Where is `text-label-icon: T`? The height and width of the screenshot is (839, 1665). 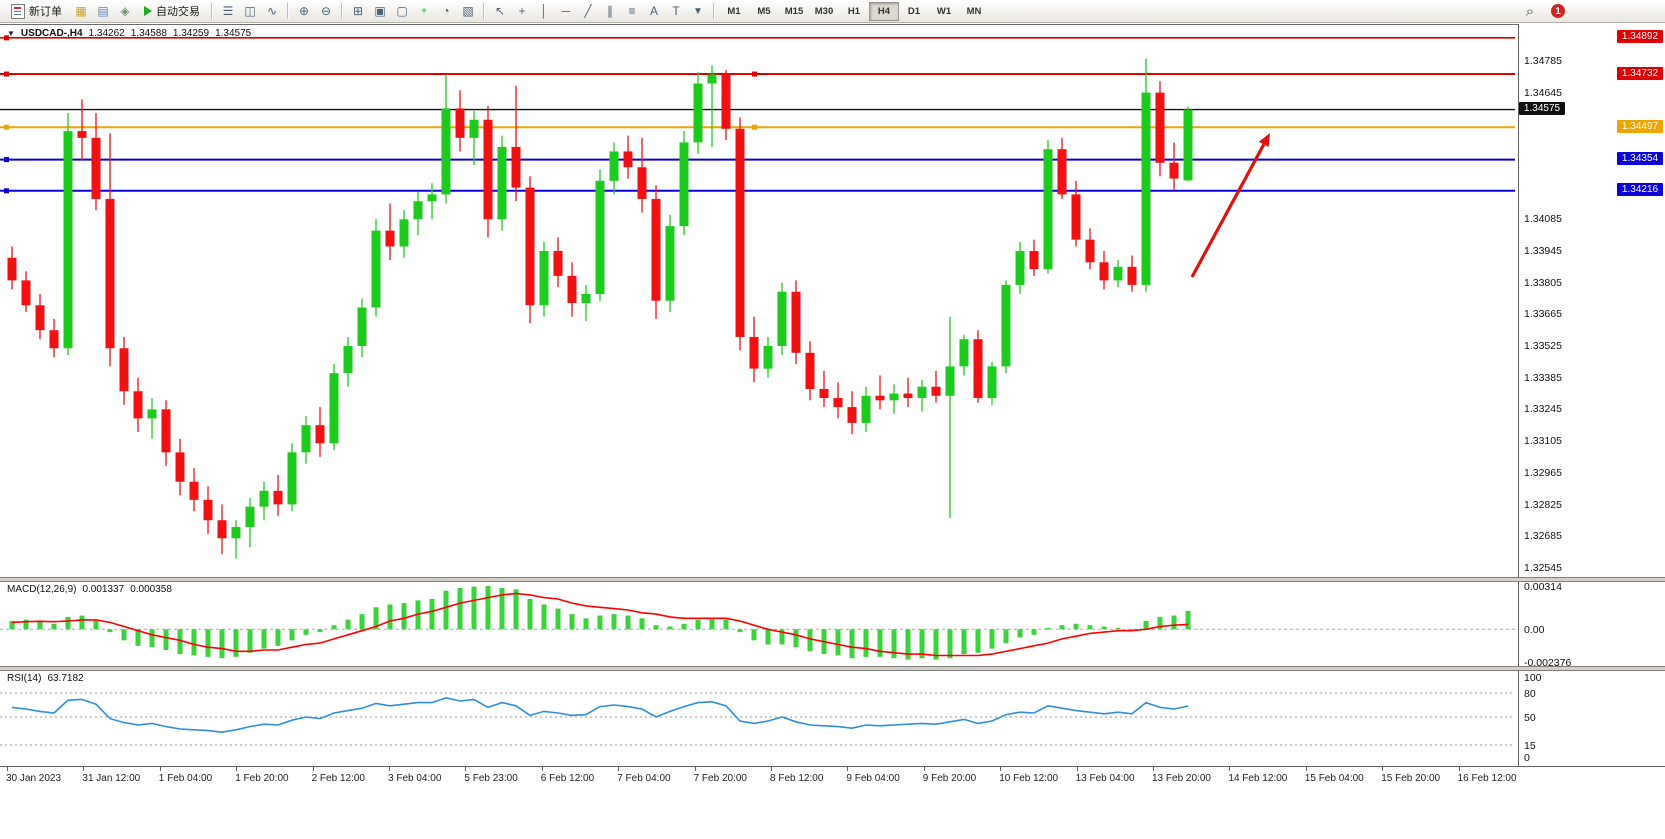
text-label-icon: T is located at coordinates (676, 11).